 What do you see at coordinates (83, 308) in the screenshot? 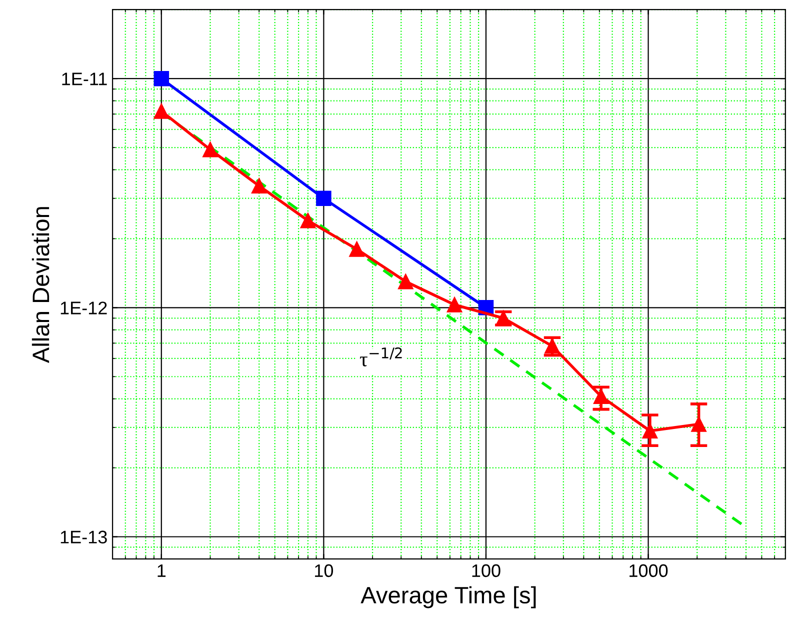
I see `y-tick-label: 1E-12` at bounding box center [83, 308].